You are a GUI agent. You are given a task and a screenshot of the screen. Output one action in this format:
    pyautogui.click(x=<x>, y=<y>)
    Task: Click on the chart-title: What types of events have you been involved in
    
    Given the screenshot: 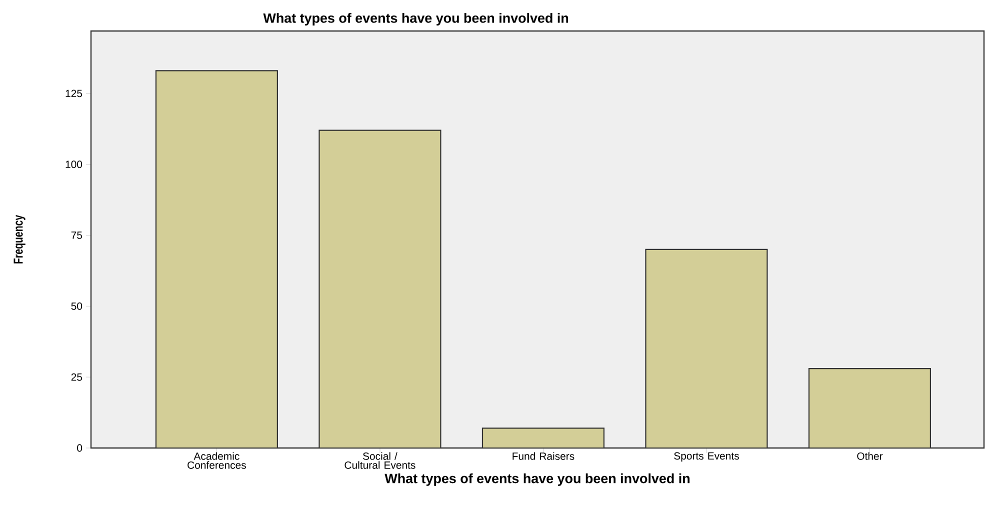 What is the action you would take?
    pyautogui.click(x=415, y=19)
    